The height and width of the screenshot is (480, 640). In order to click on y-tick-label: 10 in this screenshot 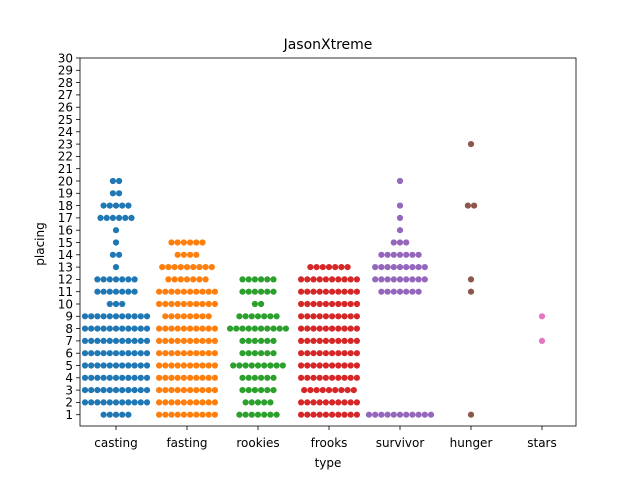, I will do `click(65, 304)`.